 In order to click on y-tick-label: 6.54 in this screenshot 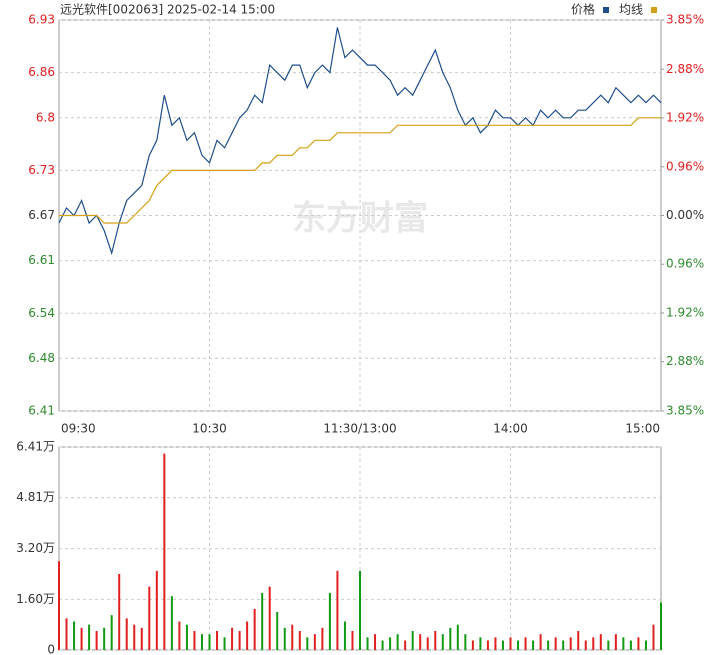, I will do `click(41, 313)`.